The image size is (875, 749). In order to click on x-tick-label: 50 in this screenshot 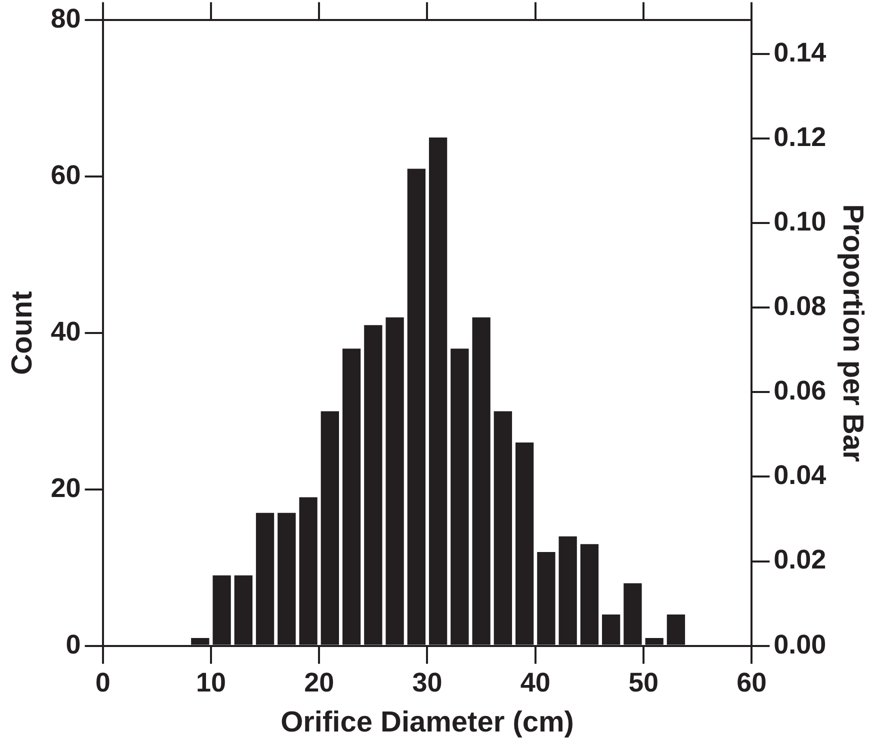, I will do `click(643, 682)`.